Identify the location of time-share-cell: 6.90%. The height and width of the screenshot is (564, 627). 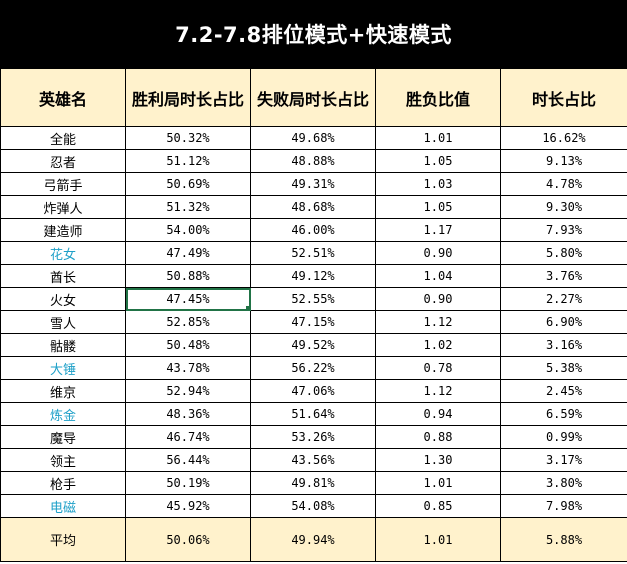
(563, 322).